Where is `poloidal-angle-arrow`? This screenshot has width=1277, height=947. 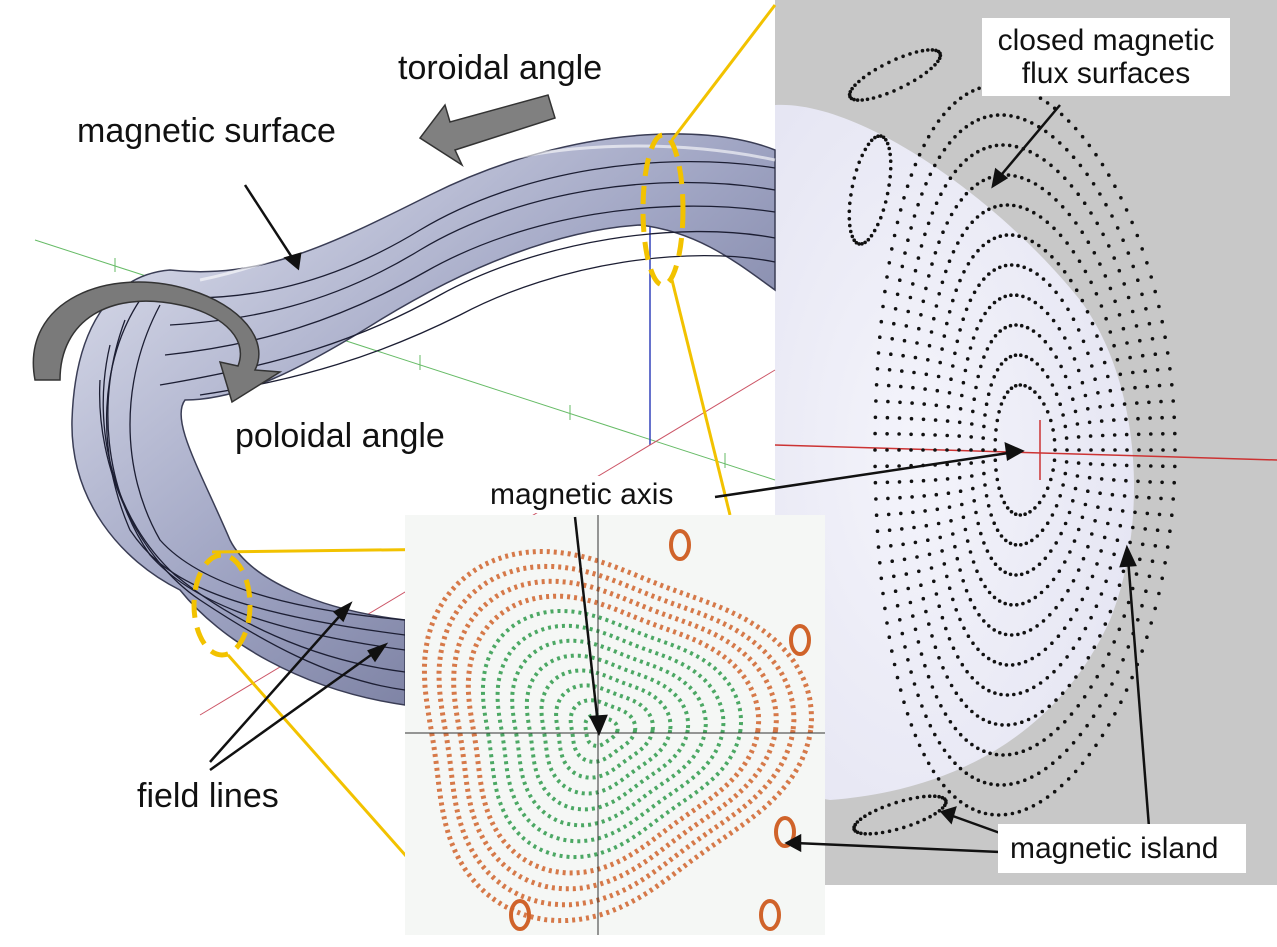 poloidal-angle-arrow is located at coordinates (157, 342).